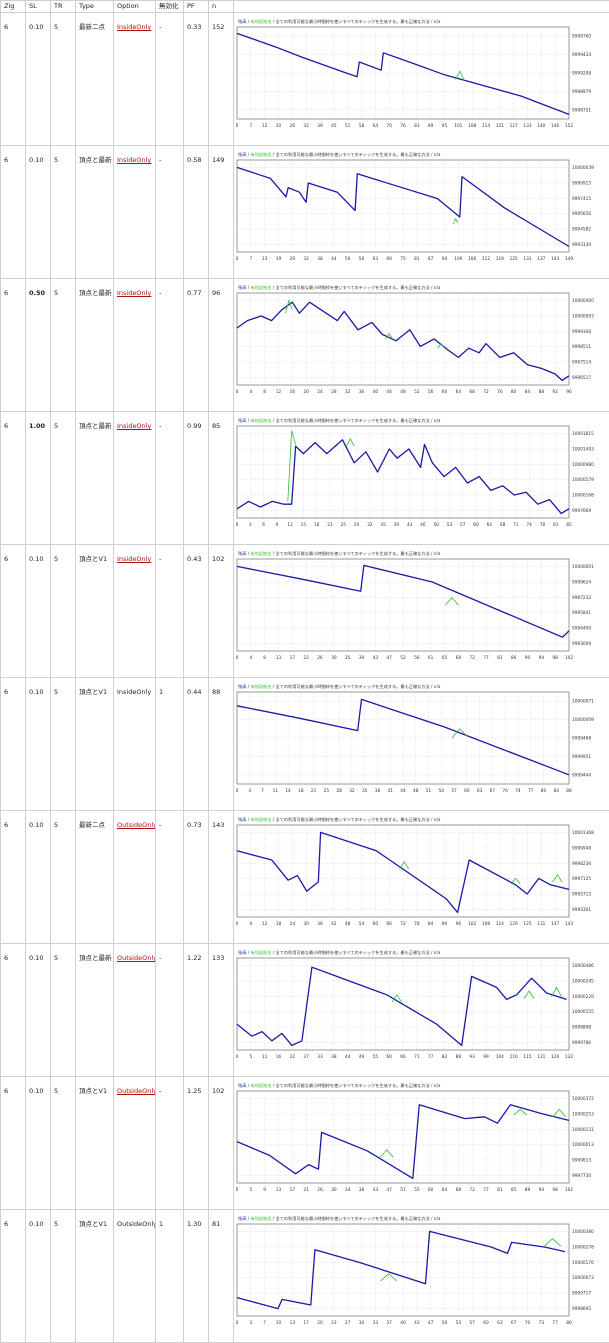  Describe the element at coordinates (581, 214) in the screenshot. I see `y-tick-label: 9995656` at that location.